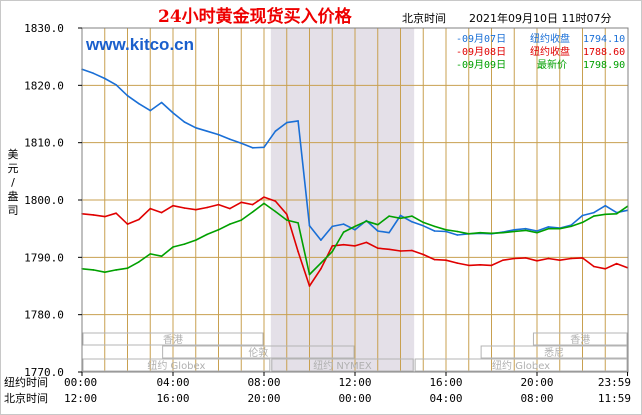 Image resolution: width=642 pixels, height=415 pixels. What do you see at coordinates (484, 39) in the screenshot?
I see `legend-date-sep07: 09月07日` at bounding box center [484, 39].